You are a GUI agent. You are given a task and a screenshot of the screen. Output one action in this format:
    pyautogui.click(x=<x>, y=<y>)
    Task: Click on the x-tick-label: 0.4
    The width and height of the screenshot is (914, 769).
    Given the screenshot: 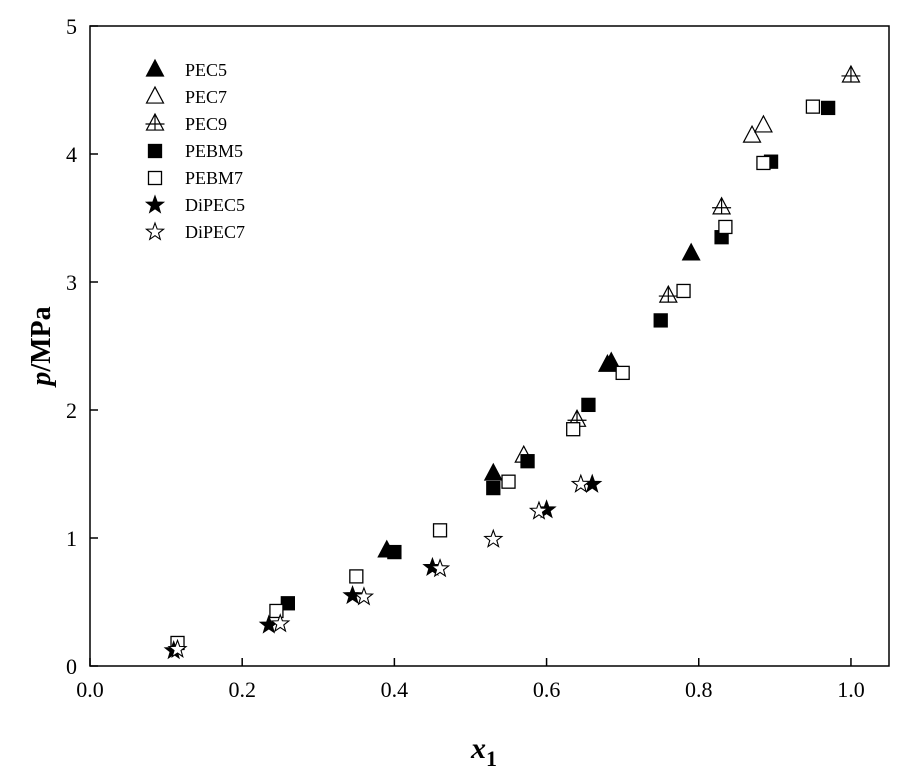 What is the action you would take?
    pyautogui.click(x=395, y=689)
    